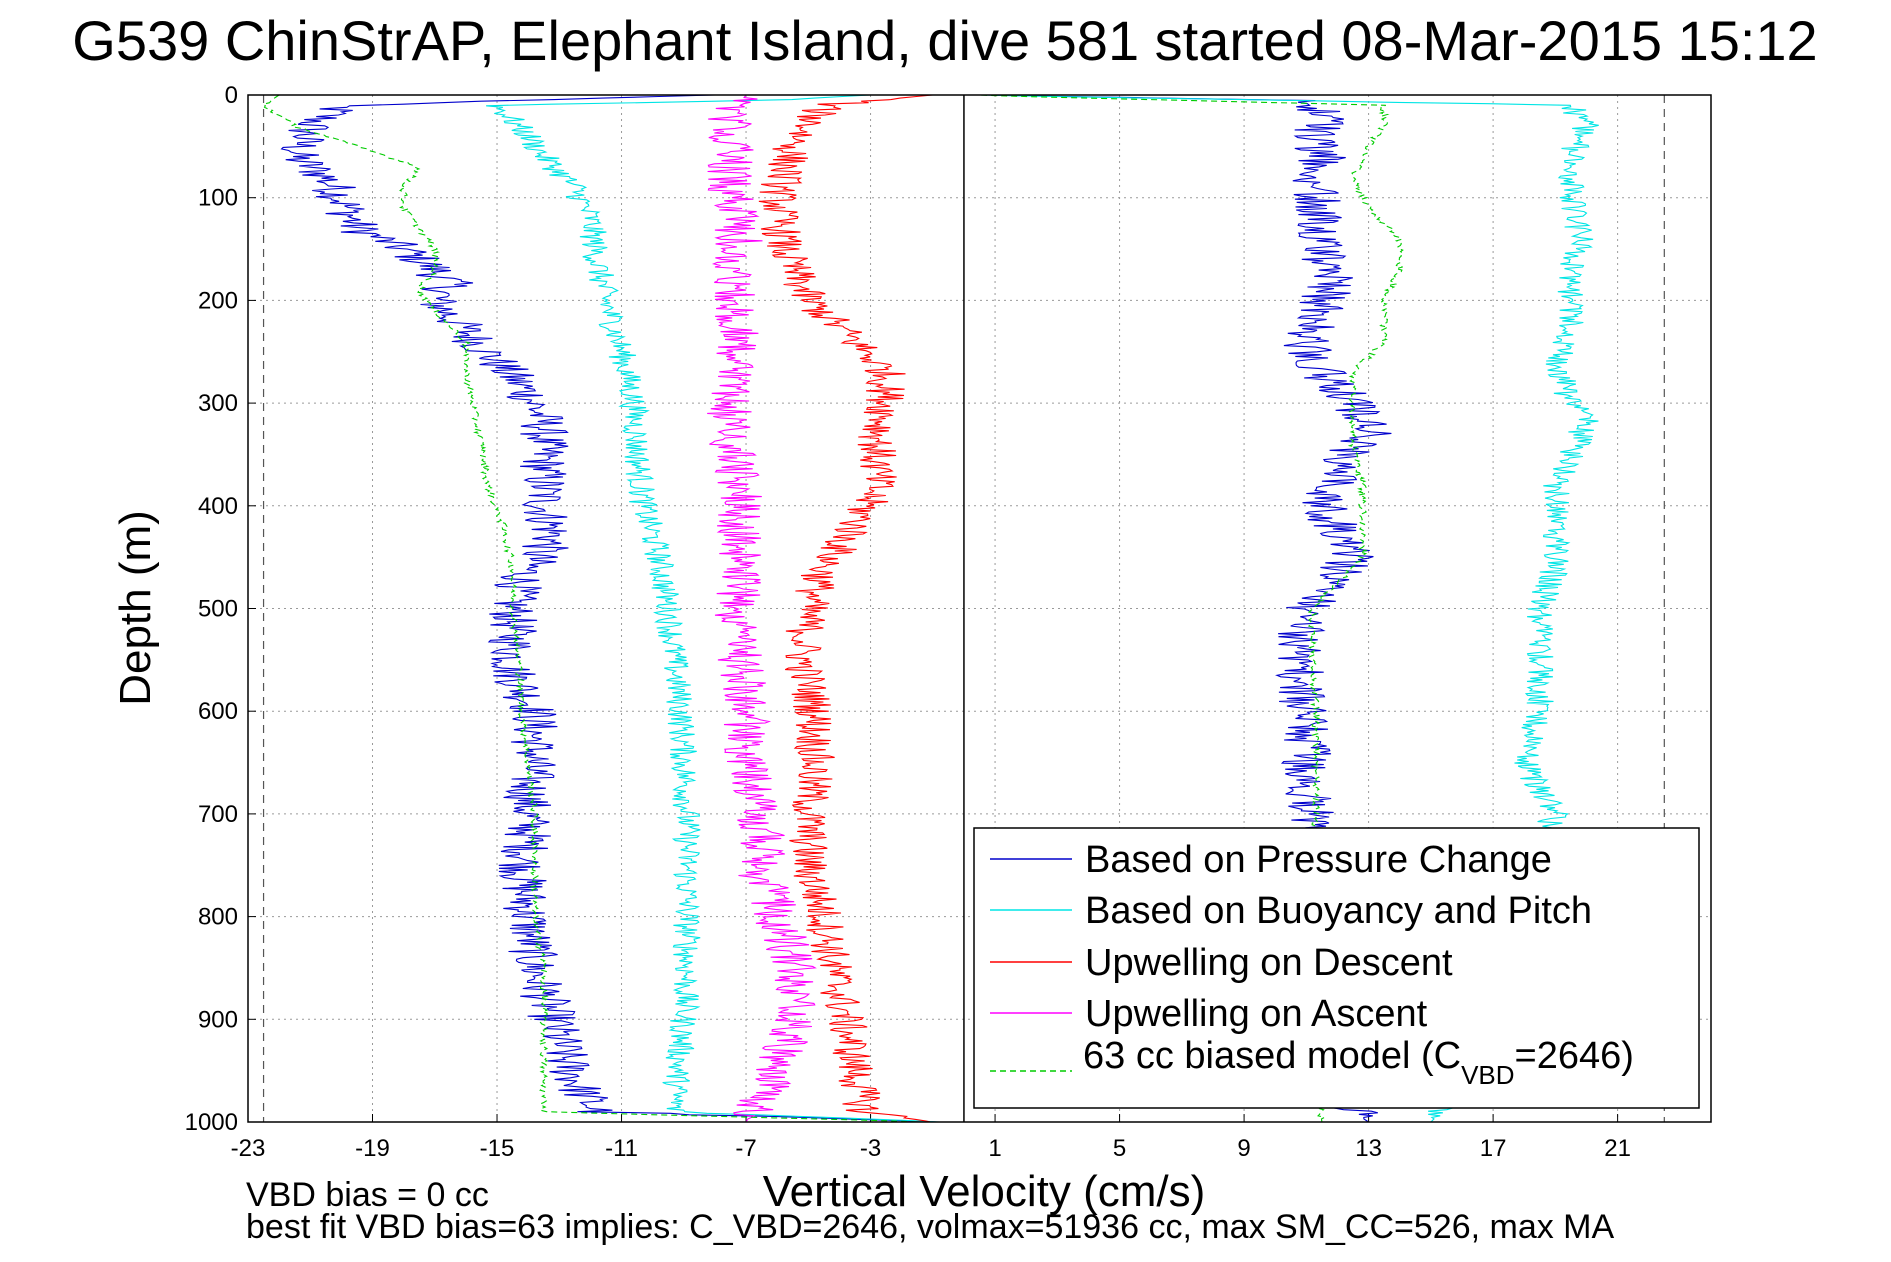  I want to click on y-tick-labels: 0 100 200 300 400 500 600 700 800 900 1000, so click(211, 609).